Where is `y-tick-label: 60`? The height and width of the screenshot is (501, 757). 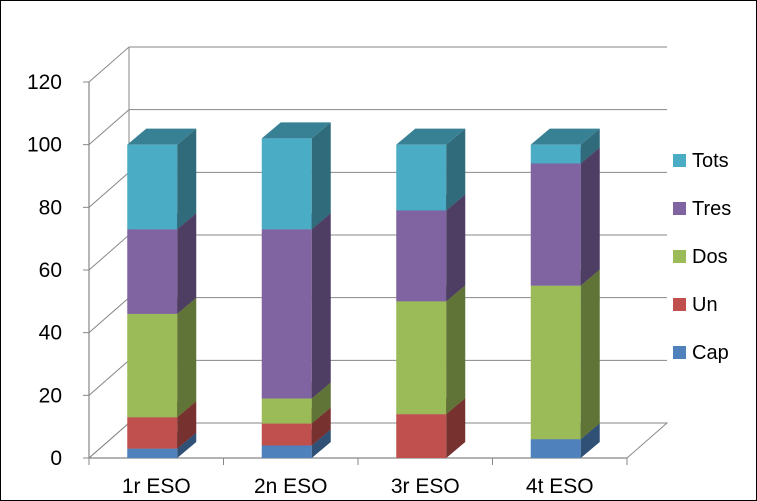 y-tick-label: 60 is located at coordinates (50, 270).